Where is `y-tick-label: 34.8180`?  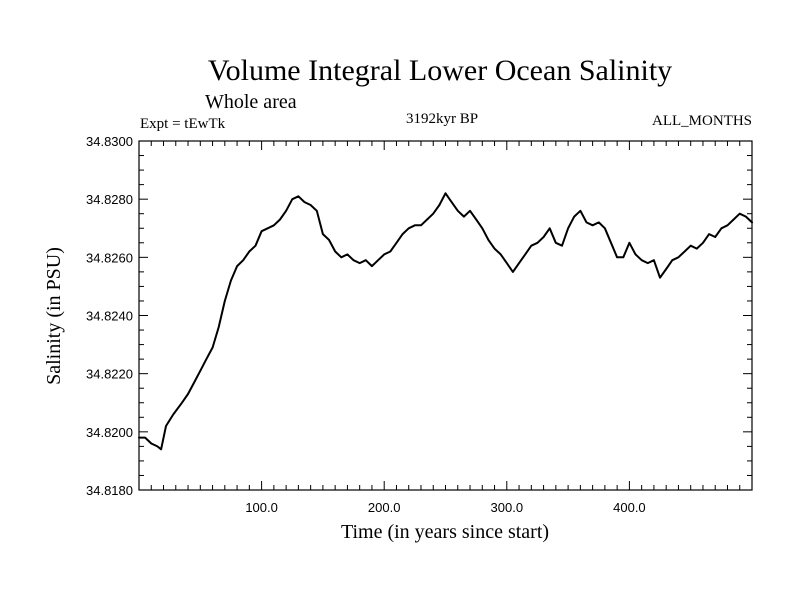 y-tick-label: 34.8180 is located at coordinates (109, 490).